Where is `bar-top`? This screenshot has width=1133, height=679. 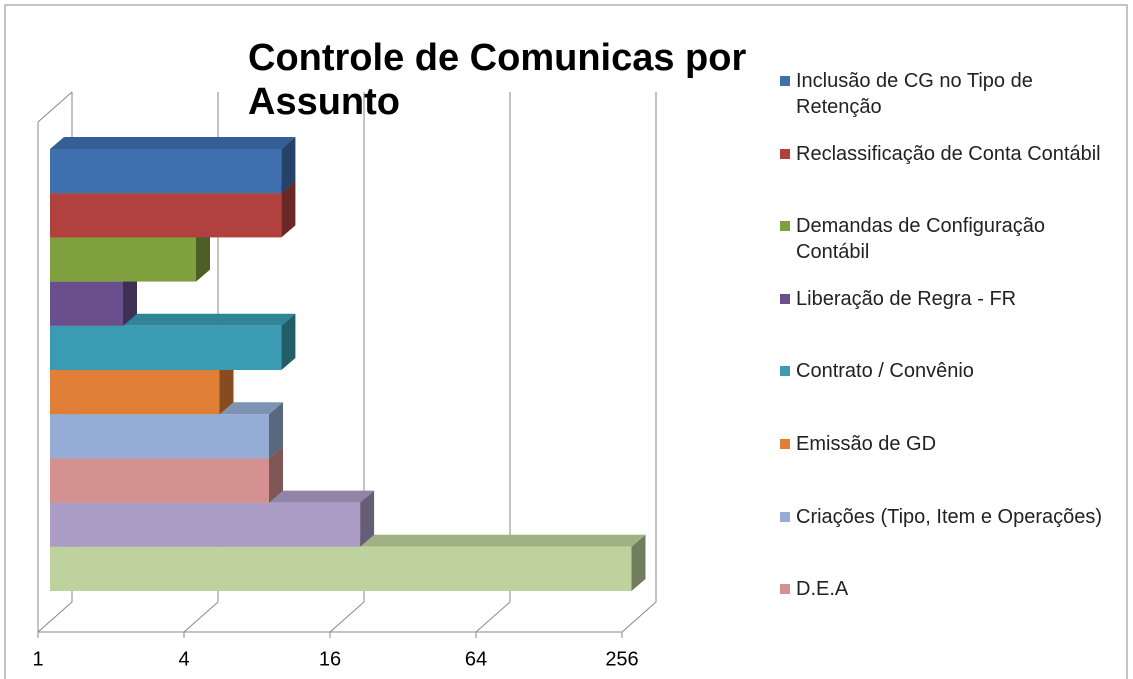
bar-top is located at coordinates (173, 143).